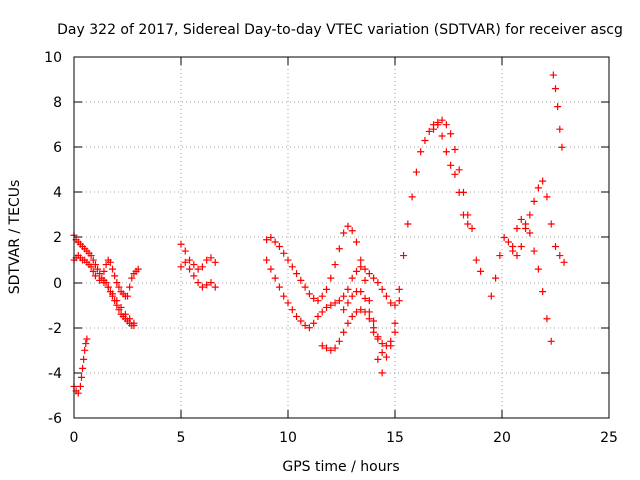 The width and height of the screenshot is (640, 480). What do you see at coordinates (198, 256) in the screenshot?
I see `series-mid-block-a` at bounding box center [198, 256].